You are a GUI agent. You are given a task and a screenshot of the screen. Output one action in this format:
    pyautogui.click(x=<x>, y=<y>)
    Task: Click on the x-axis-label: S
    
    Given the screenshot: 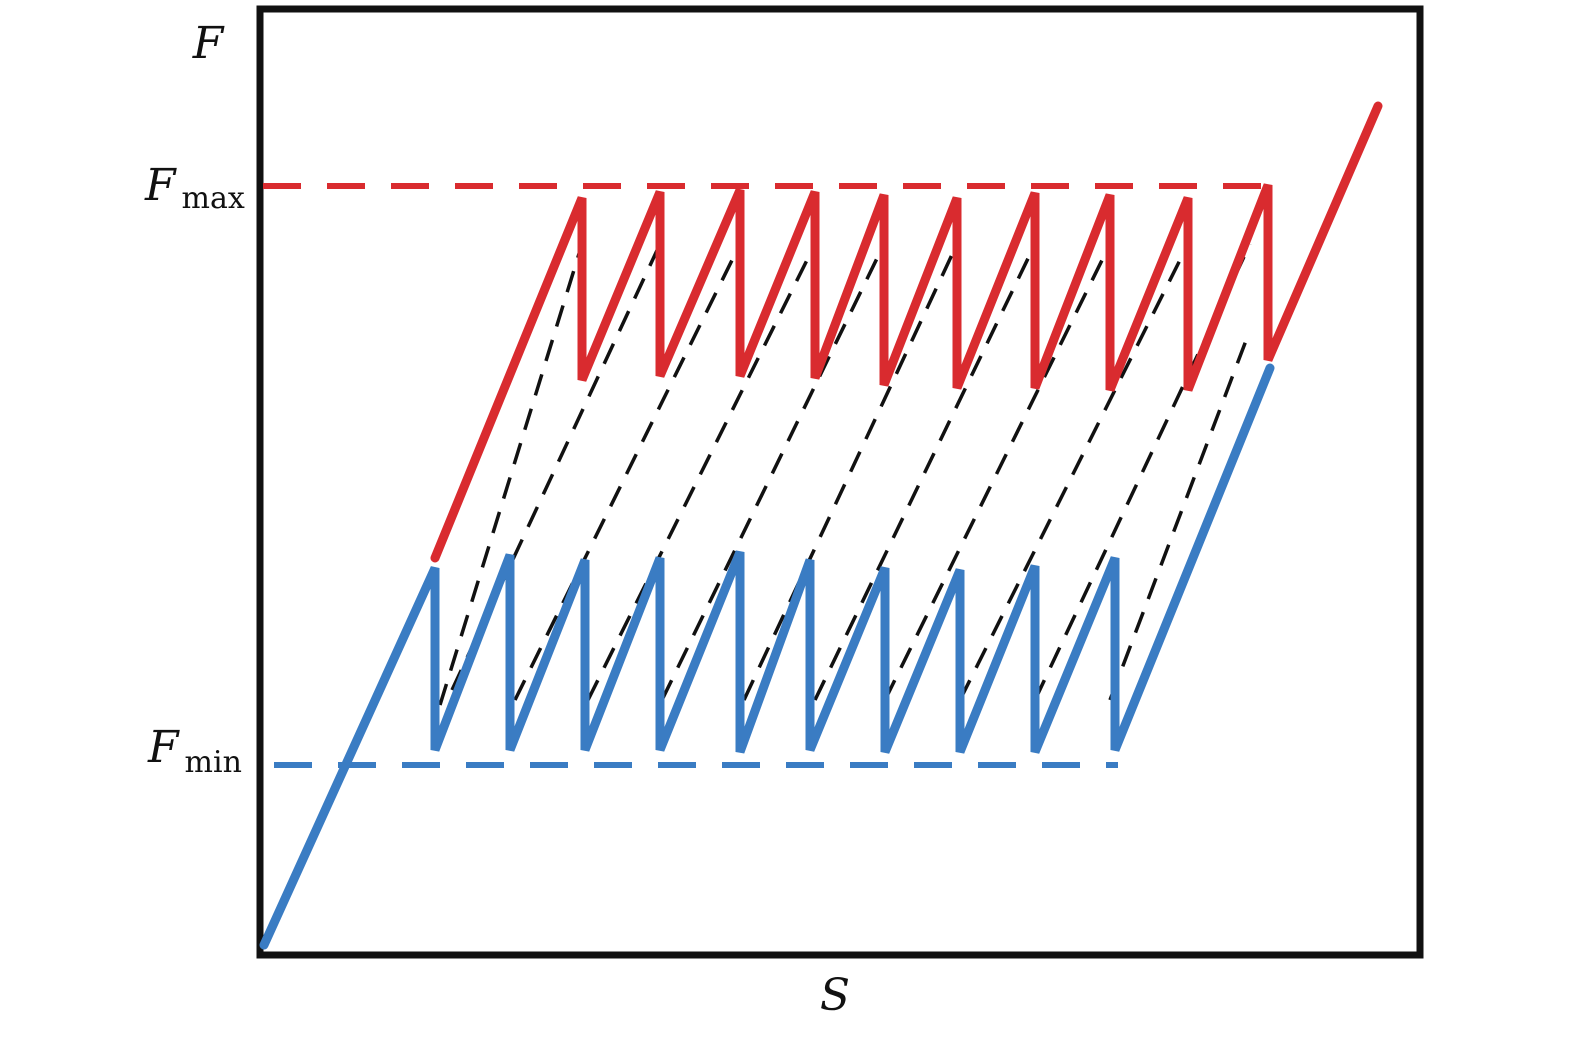 What is the action you would take?
    pyautogui.click(x=835, y=995)
    